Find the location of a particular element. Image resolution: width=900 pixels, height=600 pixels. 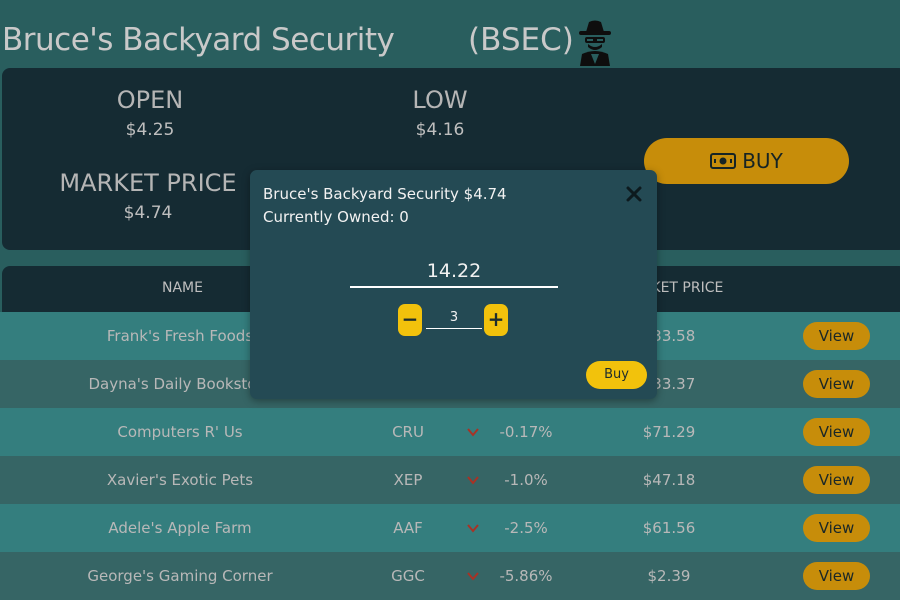

buy-button: BUY is located at coordinates (746, 161).